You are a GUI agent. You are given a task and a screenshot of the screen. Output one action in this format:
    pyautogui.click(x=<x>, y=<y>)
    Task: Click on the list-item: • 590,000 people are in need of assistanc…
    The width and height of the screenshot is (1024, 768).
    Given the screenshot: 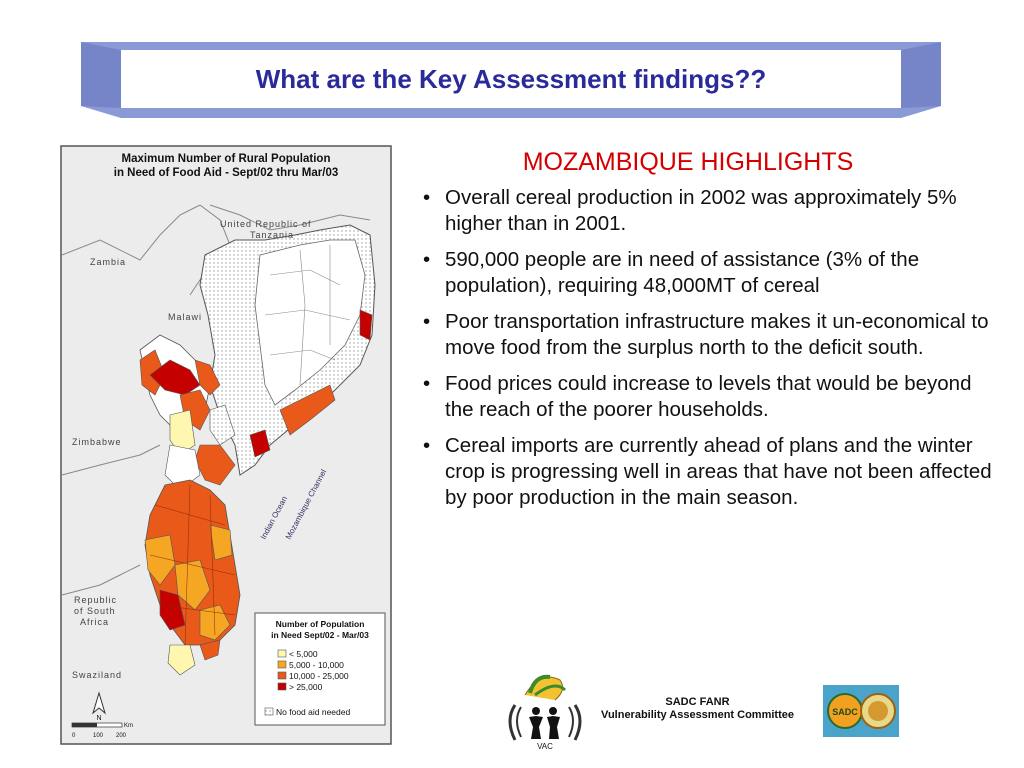 What is the action you would take?
    pyautogui.click(x=708, y=273)
    